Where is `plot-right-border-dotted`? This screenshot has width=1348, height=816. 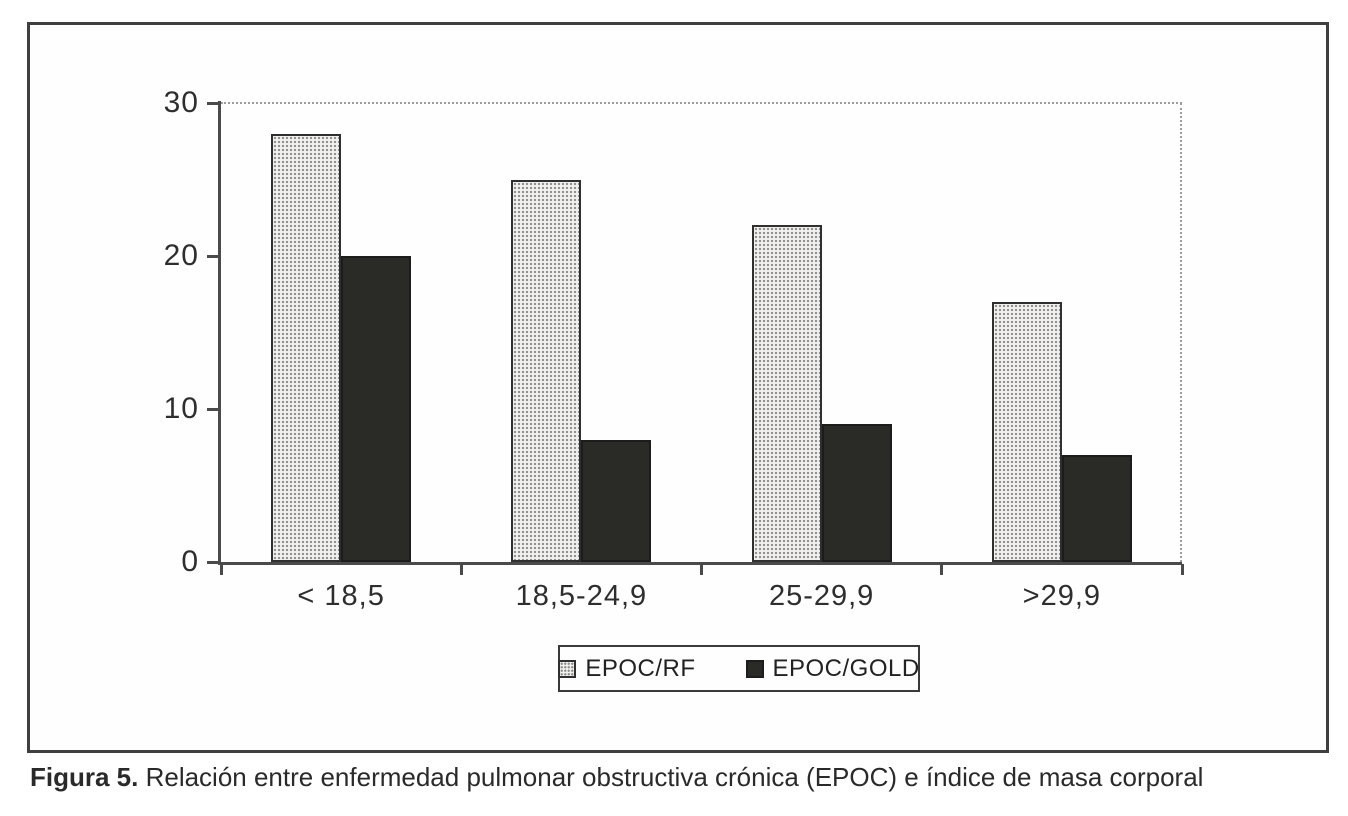 plot-right-border-dotted is located at coordinates (1181, 332).